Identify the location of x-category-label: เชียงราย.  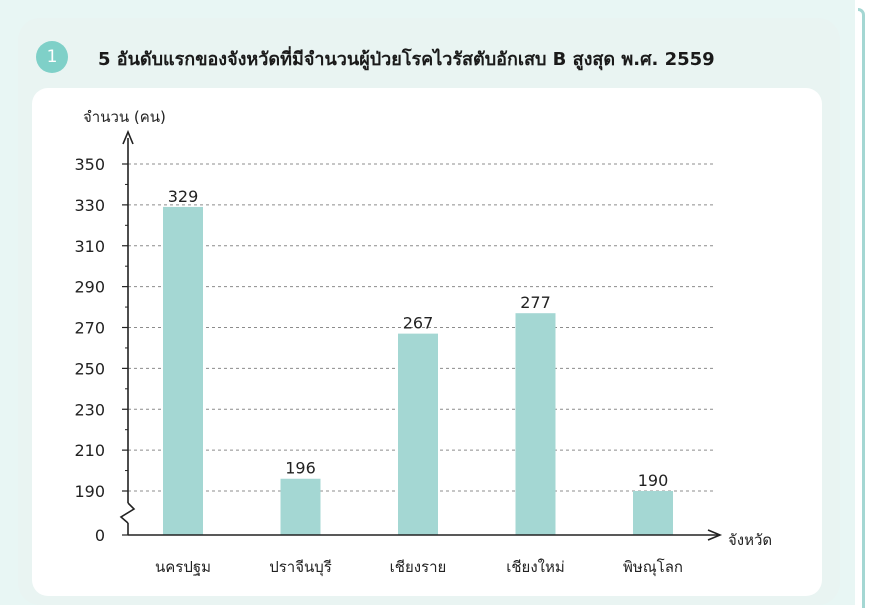
(418, 567).